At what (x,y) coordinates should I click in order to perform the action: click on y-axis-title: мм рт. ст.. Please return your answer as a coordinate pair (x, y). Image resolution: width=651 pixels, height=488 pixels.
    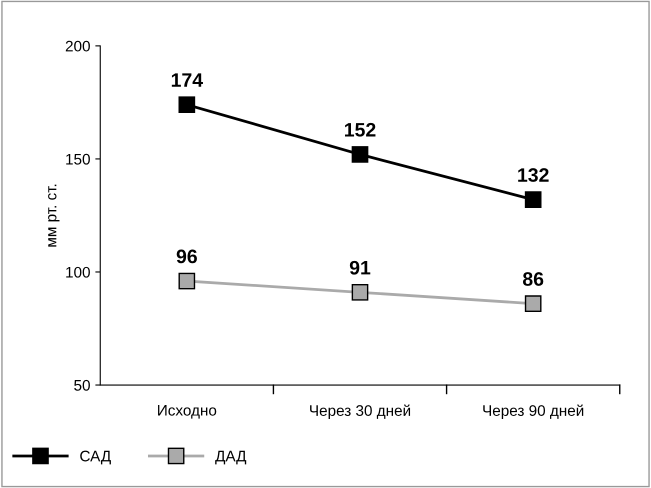
    Looking at the image, I should click on (54, 215).